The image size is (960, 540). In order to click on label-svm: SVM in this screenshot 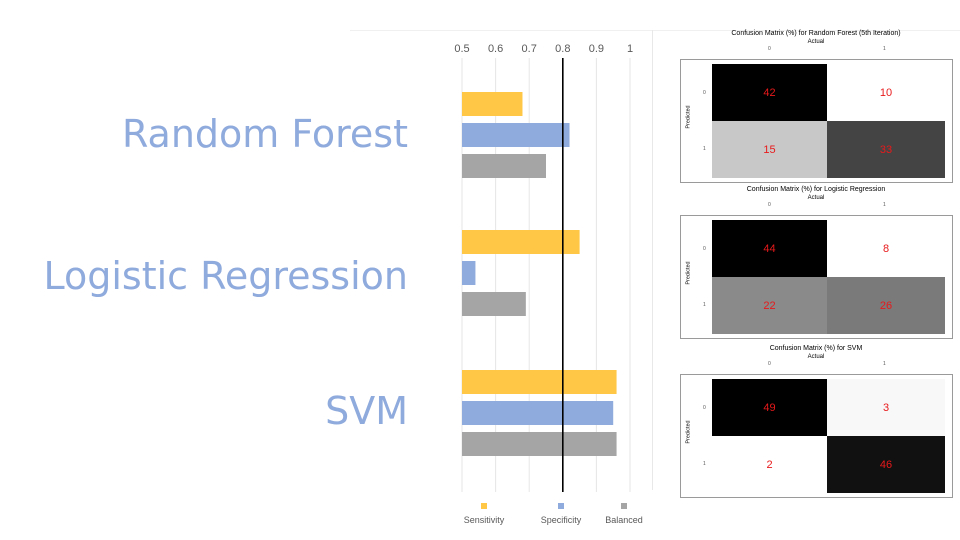, I will do `click(366, 411)`.